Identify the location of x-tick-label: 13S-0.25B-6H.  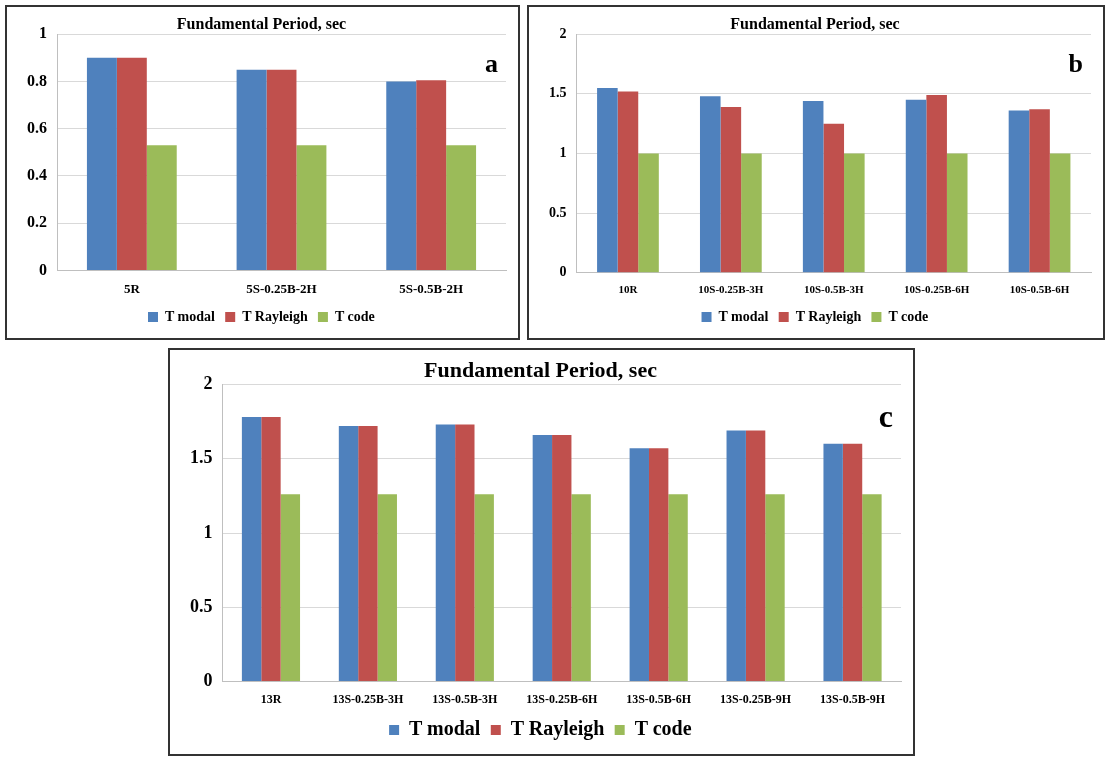
(562, 698).